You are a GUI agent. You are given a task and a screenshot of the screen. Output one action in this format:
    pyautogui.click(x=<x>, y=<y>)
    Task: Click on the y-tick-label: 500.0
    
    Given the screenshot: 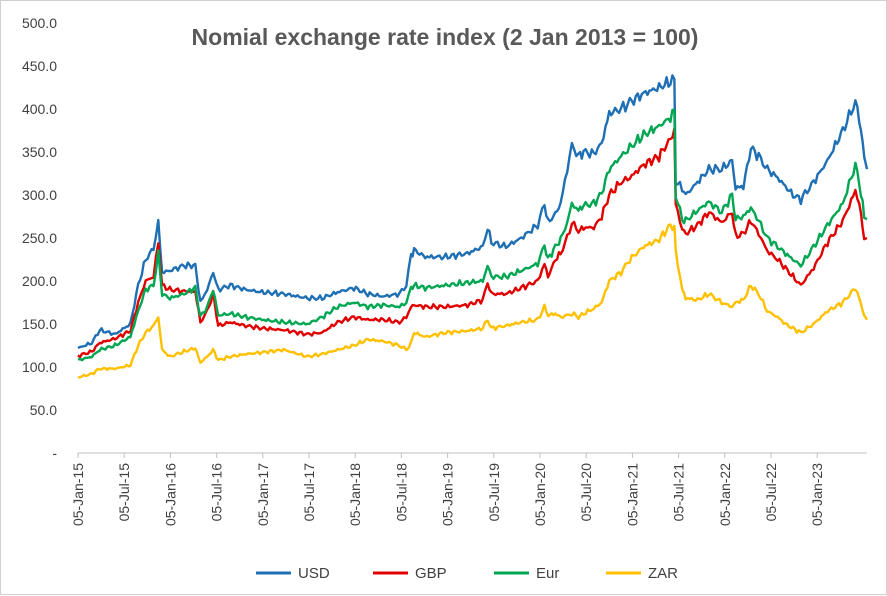 What is the action you would take?
    pyautogui.click(x=39, y=23)
    